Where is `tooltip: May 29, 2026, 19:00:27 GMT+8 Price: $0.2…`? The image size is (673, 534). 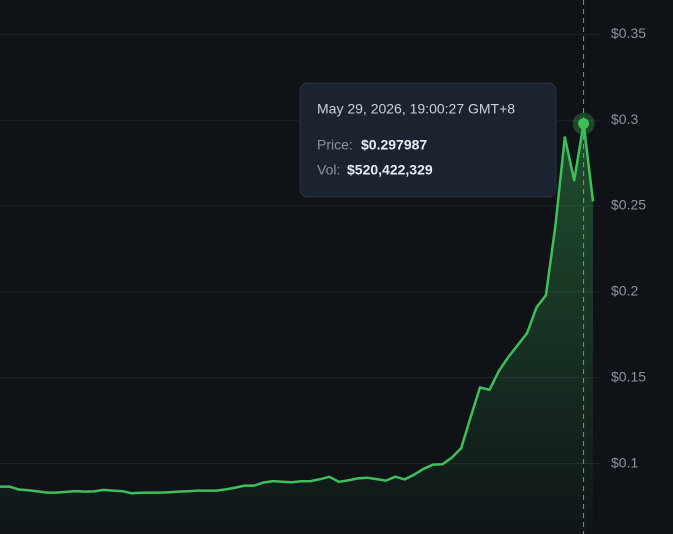
tooltip: May 29, 2026, 19:00:27 GMT+8 Price: $0.2… is located at coordinates (428, 140).